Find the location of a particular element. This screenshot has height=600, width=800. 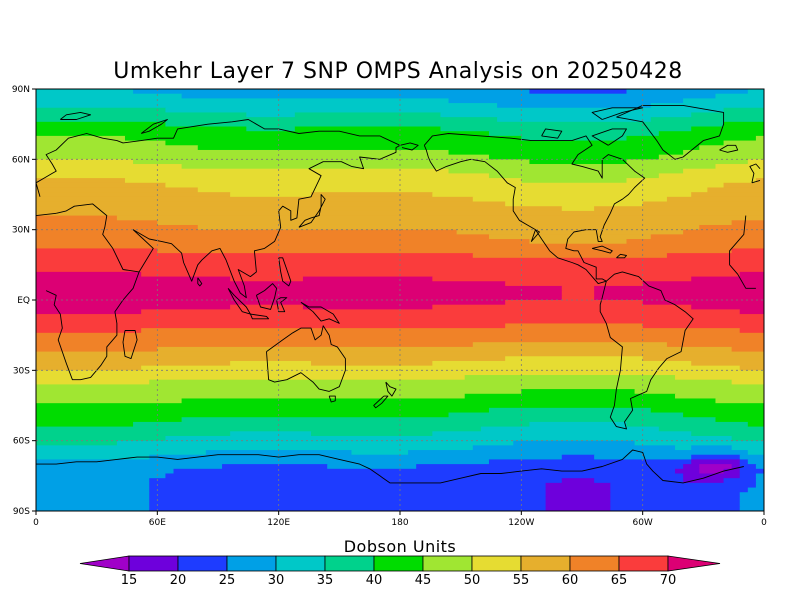

lat-tick-label: EQ is located at coordinates (23, 301).